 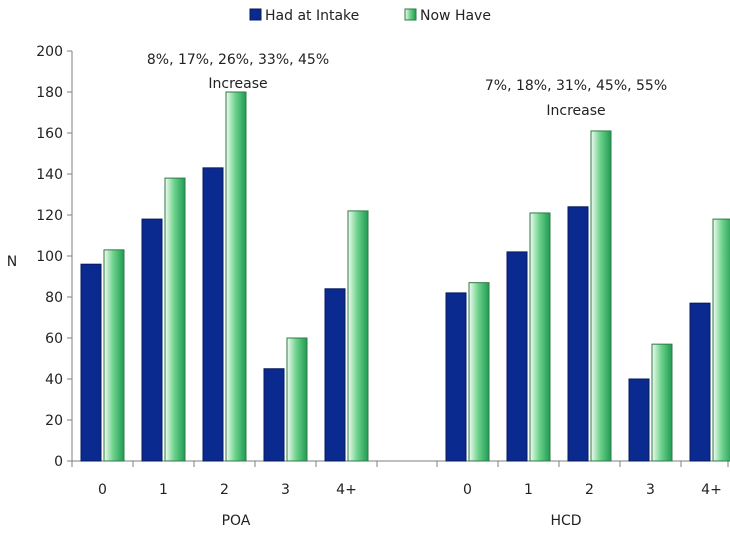 What do you see at coordinates (335, 375) in the screenshot?
I see `bar-poa-4-had-at-intake` at bounding box center [335, 375].